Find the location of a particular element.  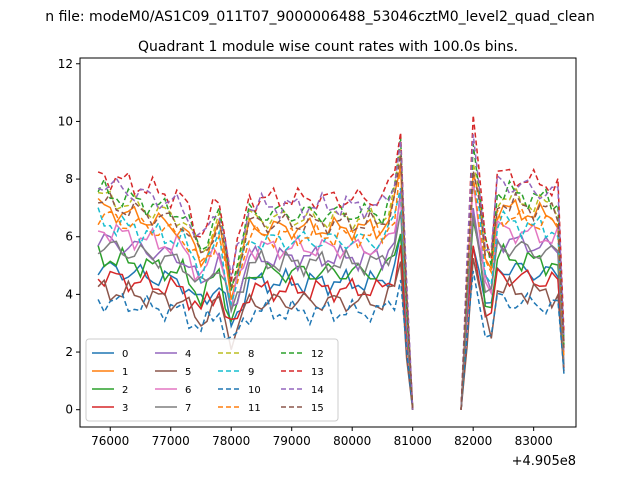

legend-label: 6 is located at coordinates (188, 390).